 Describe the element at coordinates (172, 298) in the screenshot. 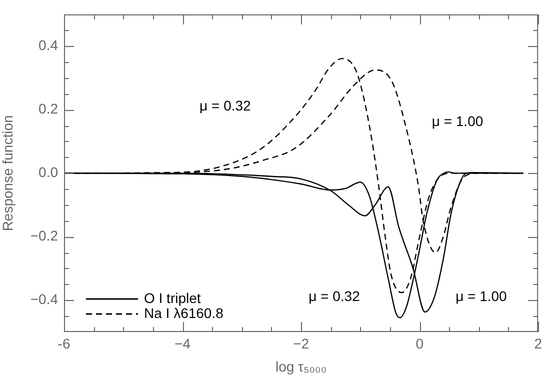

I see `legend-label: O I triplet` at that location.